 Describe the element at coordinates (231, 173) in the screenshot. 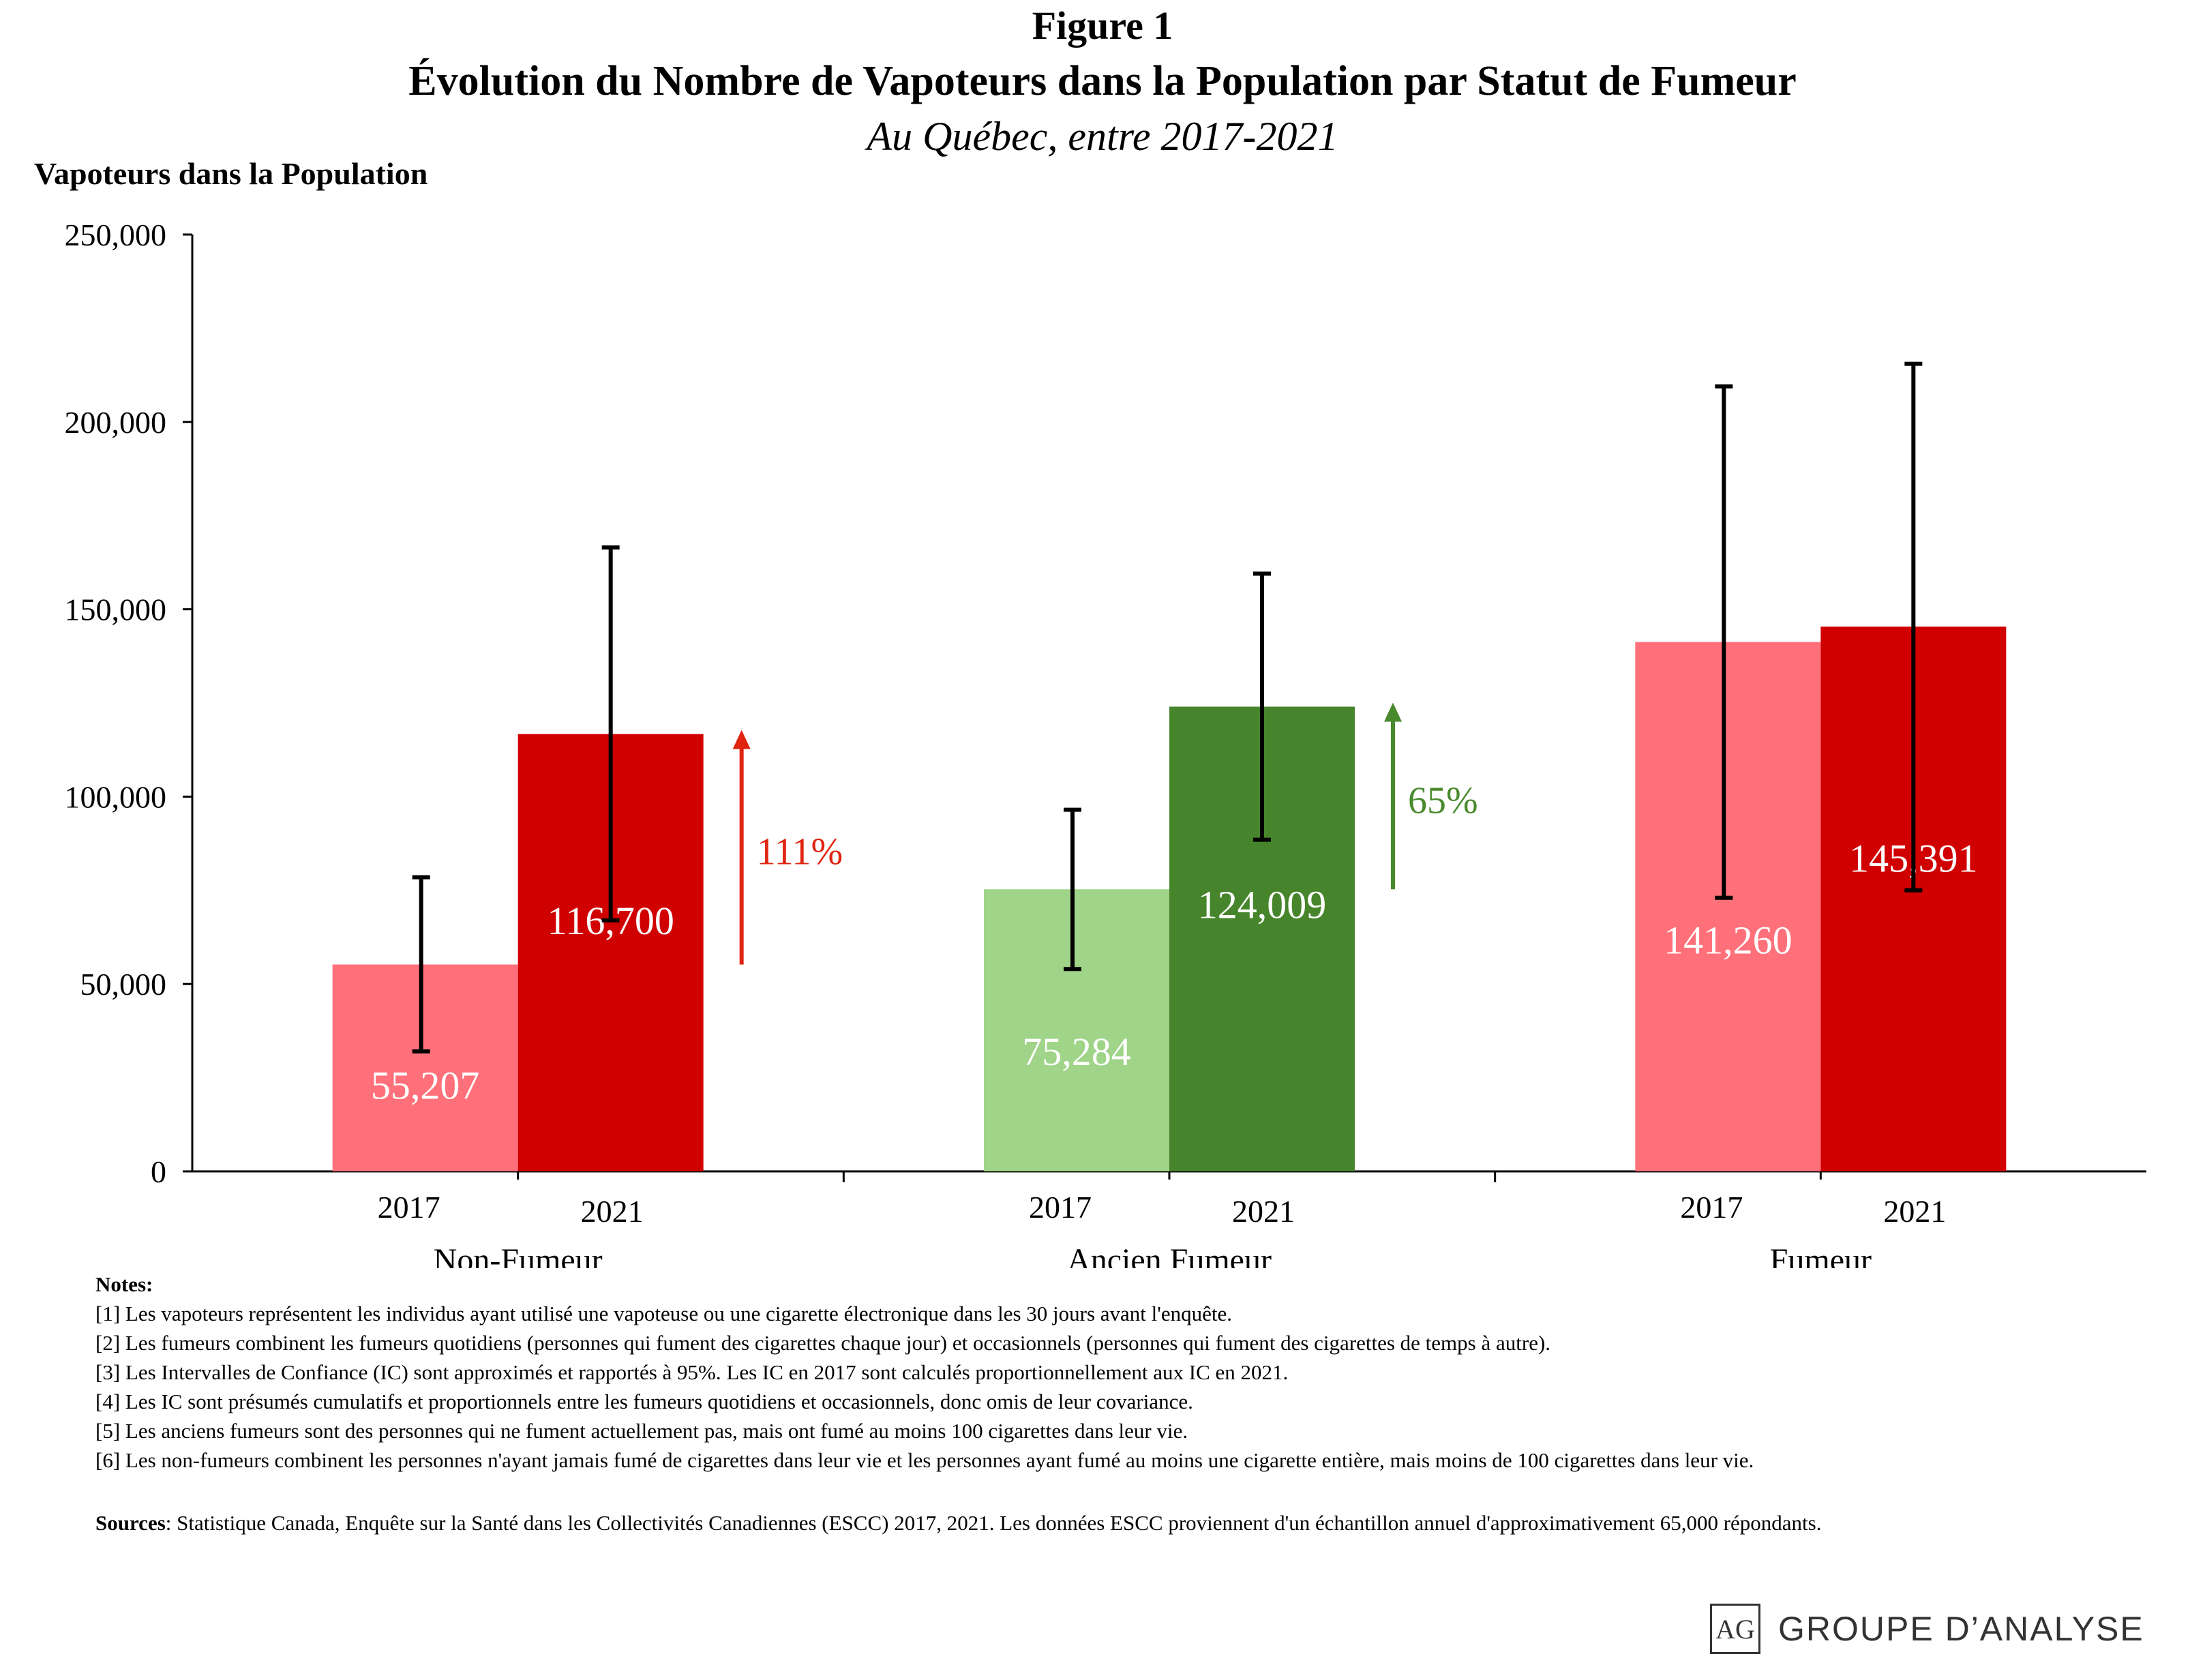

I see `y-axis-title: Vapoteurs dans la Population` at that location.